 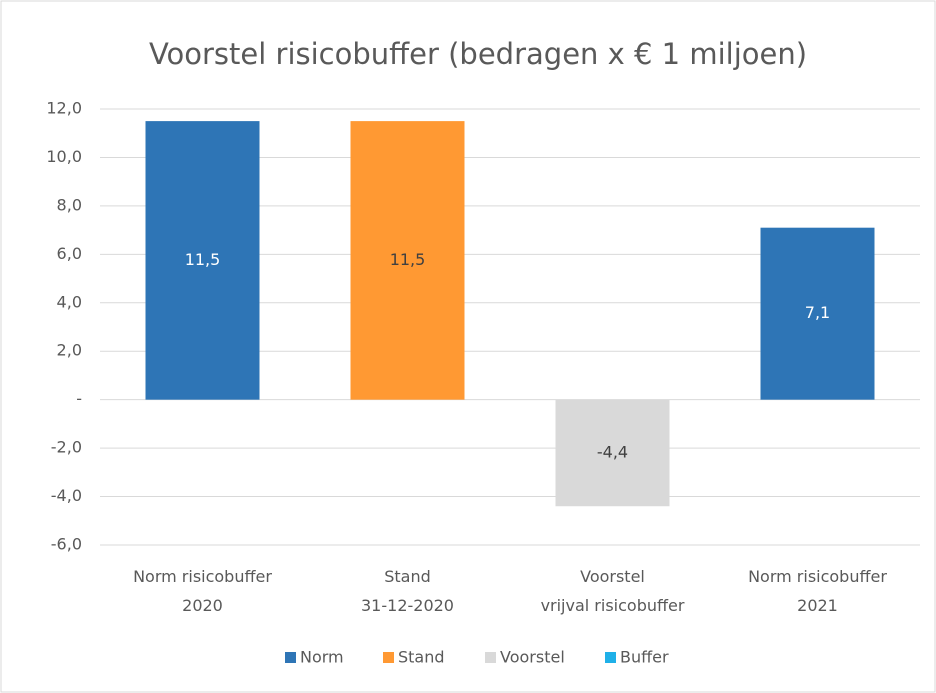 What do you see at coordinates (69, 301) in the screenshot?
I see `y-tick-label: 4,0` at bounding box center [69, 301].